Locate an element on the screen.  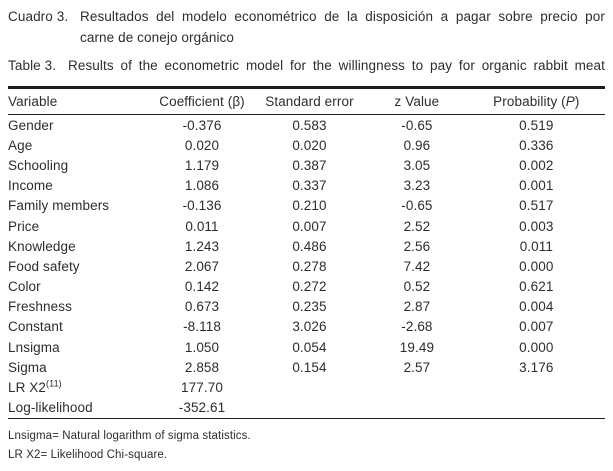
table-row: Sigma 2.858 0.154 2.57 3.176 is located at coordinates (306, 367).